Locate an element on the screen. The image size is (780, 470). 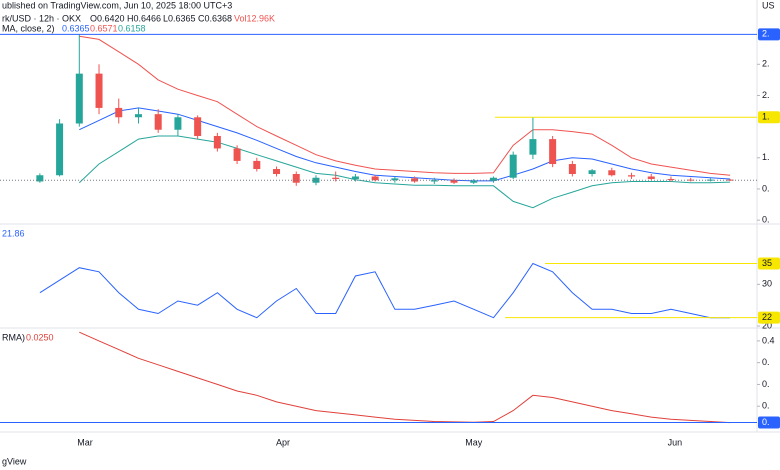
y-tick-label: 1. is located at coordinates (766, 157).